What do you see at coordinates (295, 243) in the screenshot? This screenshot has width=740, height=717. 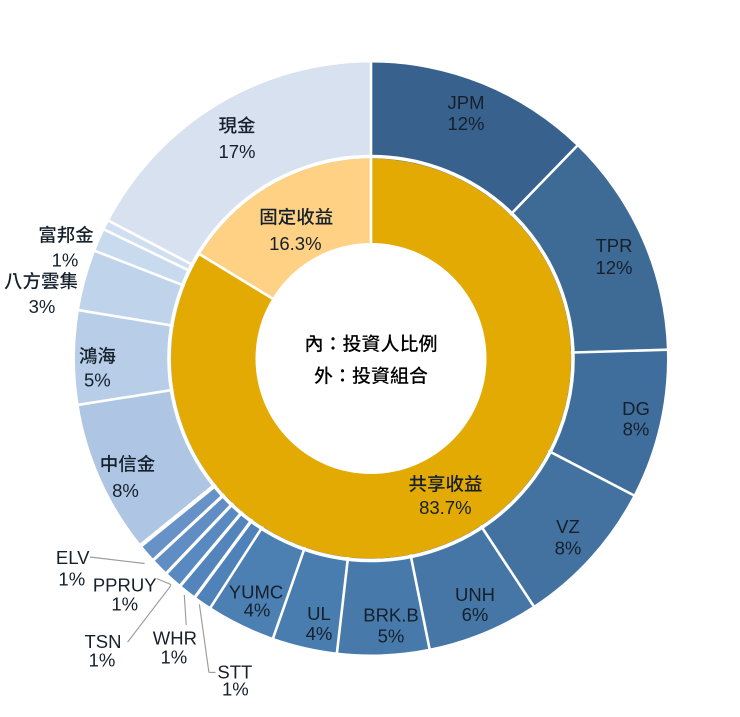 I see `svg-text: 16.3%` at bounding box center [295, 243].